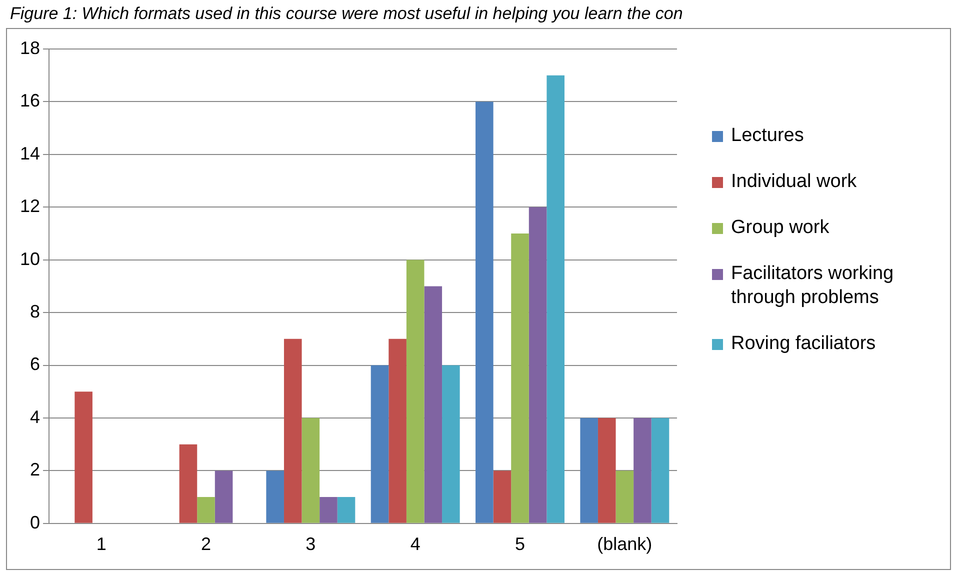 This screenshot has height=579, width=957. I want to click on y-tick-label: 6, so click(35, 364).